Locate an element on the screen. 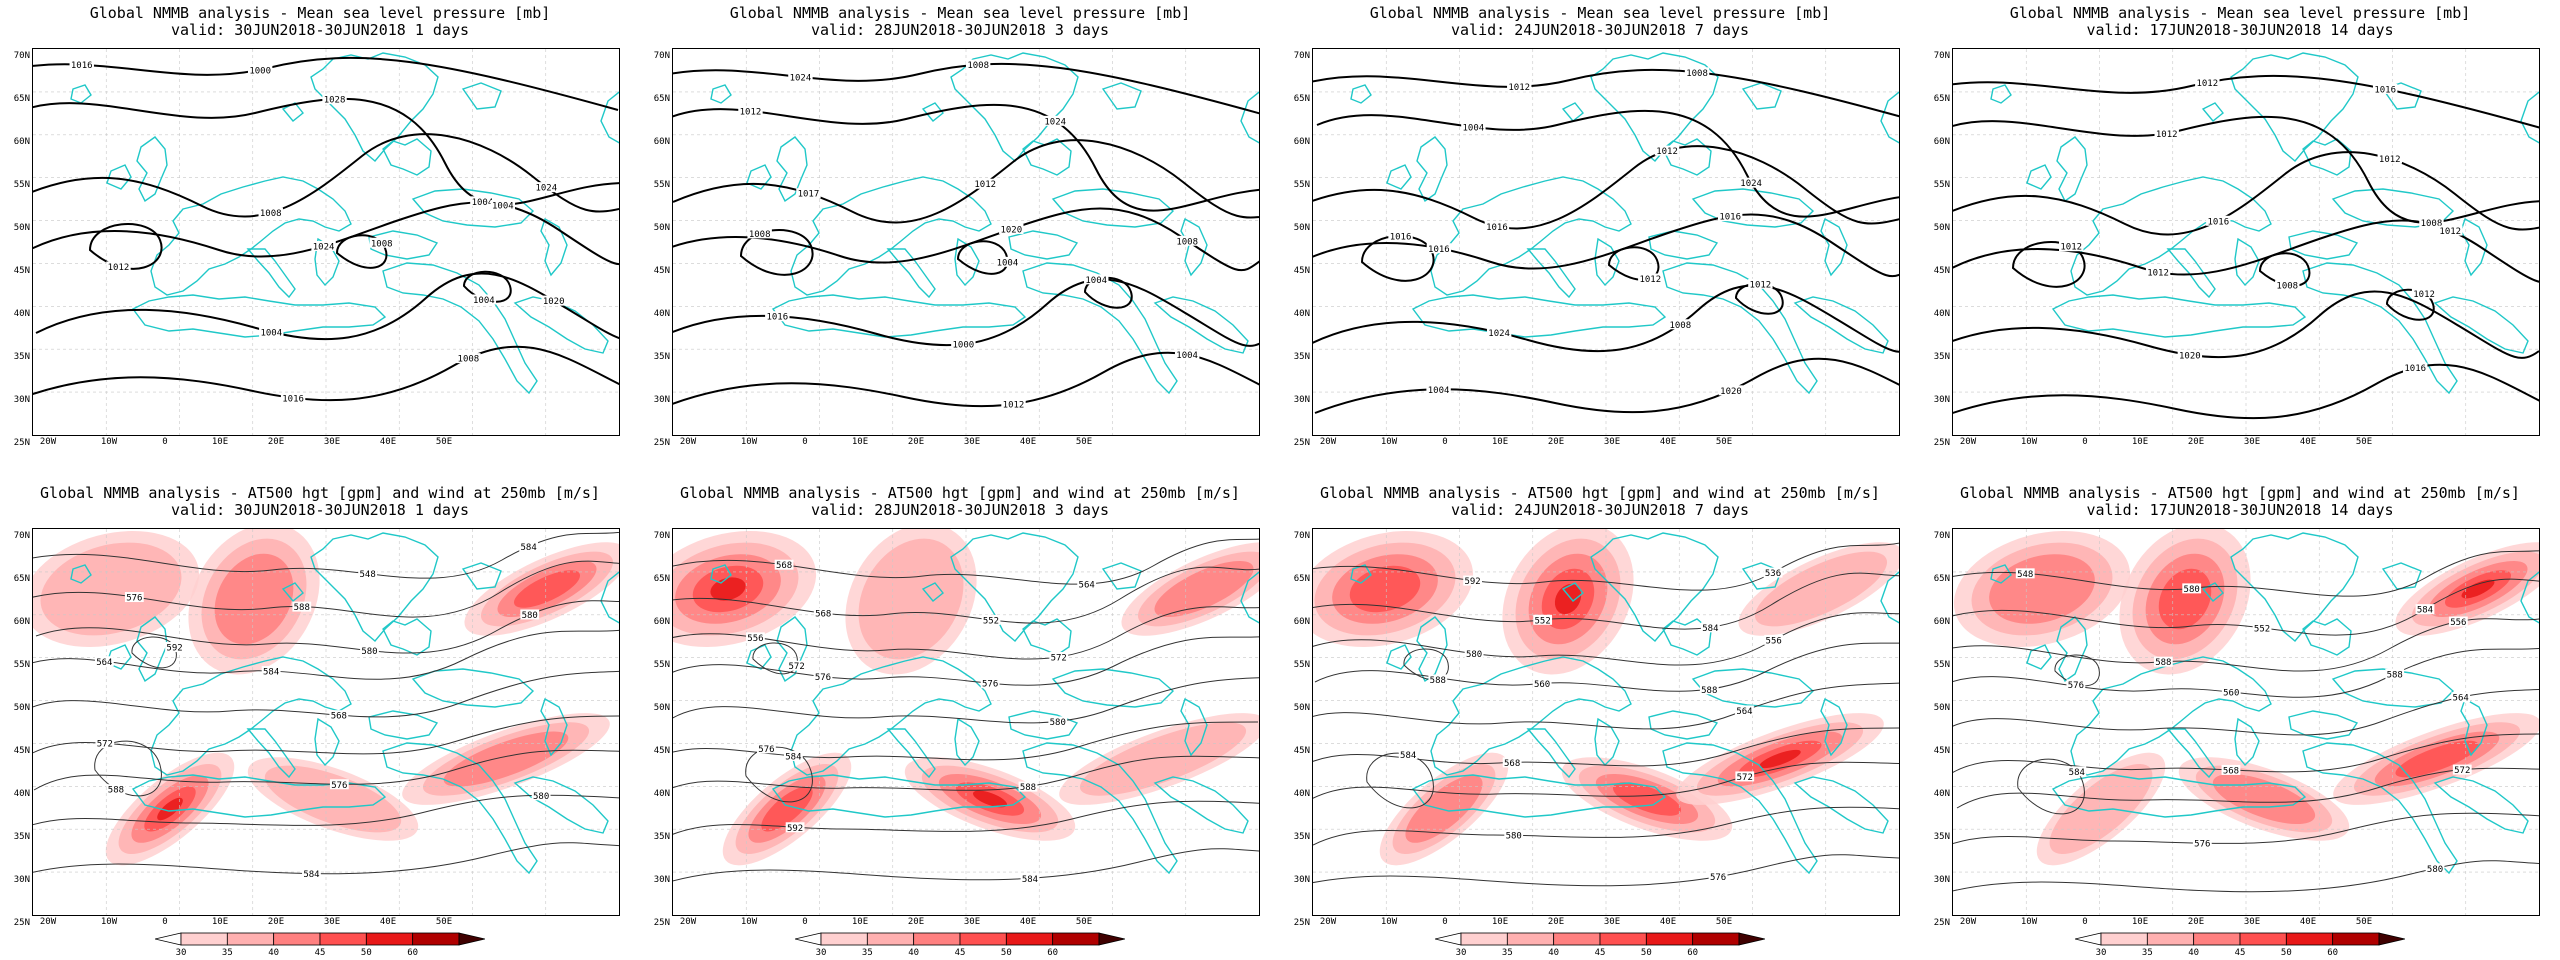 The height and width of the screenshot is (960, 2560). contour-label: 592 is located at coordinates (1472, 582).